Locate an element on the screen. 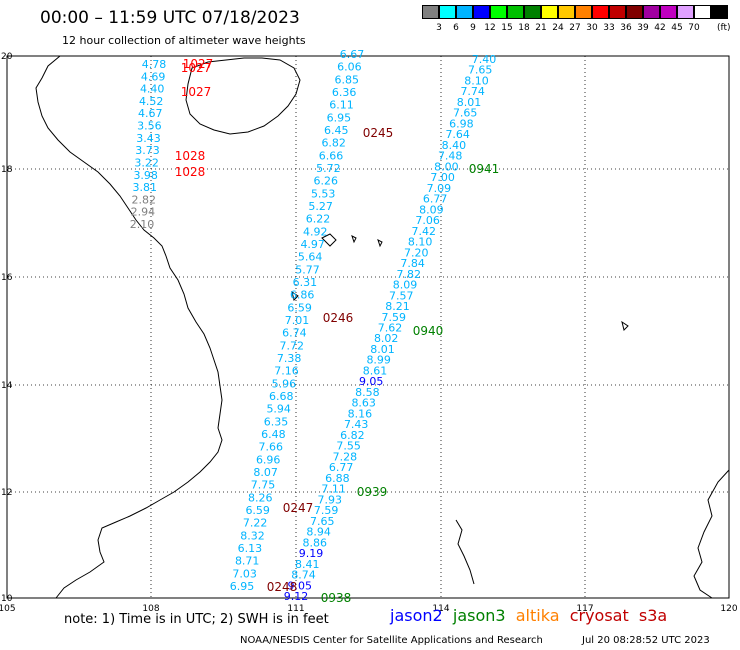  wave-height-value: 6.96 is located at coordinates (268, 459).